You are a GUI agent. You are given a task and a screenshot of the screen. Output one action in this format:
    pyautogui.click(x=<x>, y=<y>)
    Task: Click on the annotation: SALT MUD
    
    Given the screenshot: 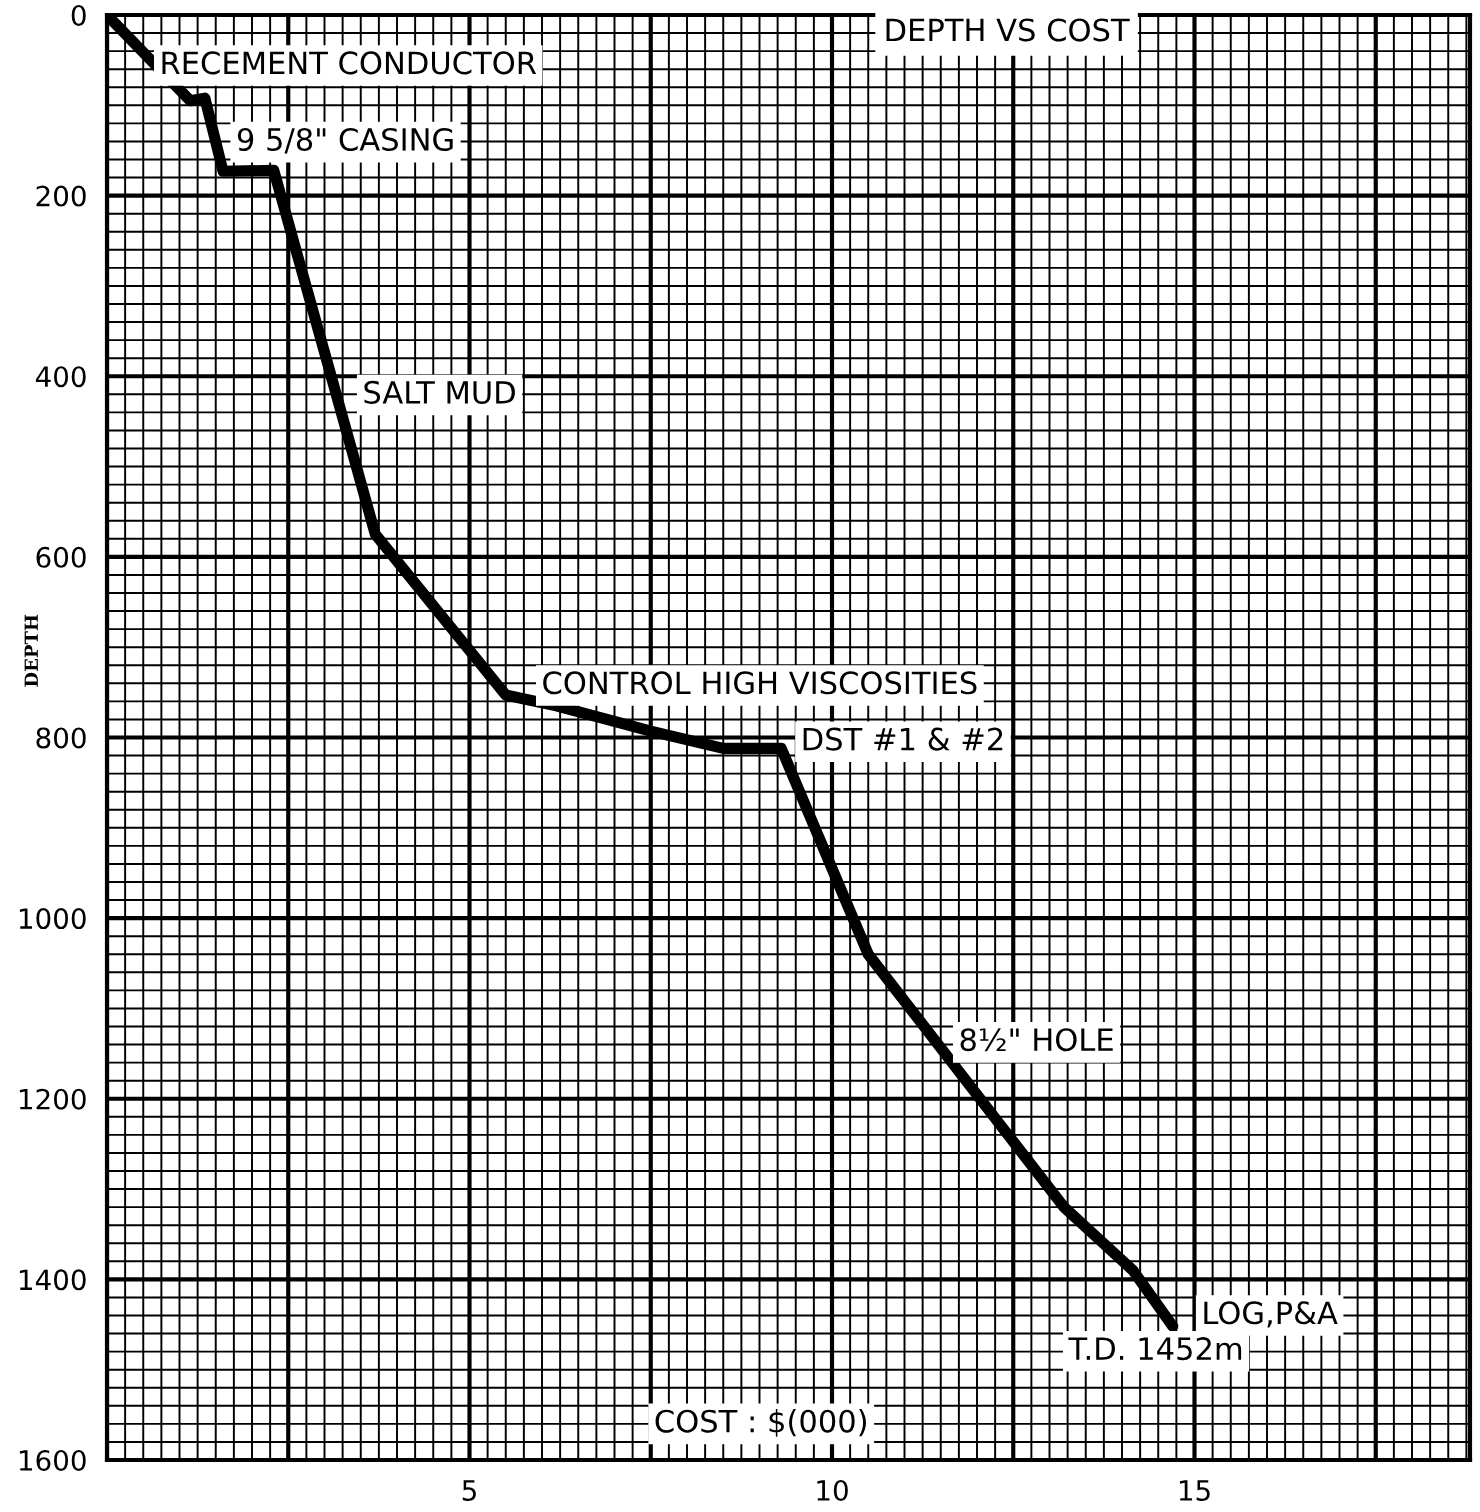 What is the action you would take?
    pyautogui.click(x=439, y=392)
    